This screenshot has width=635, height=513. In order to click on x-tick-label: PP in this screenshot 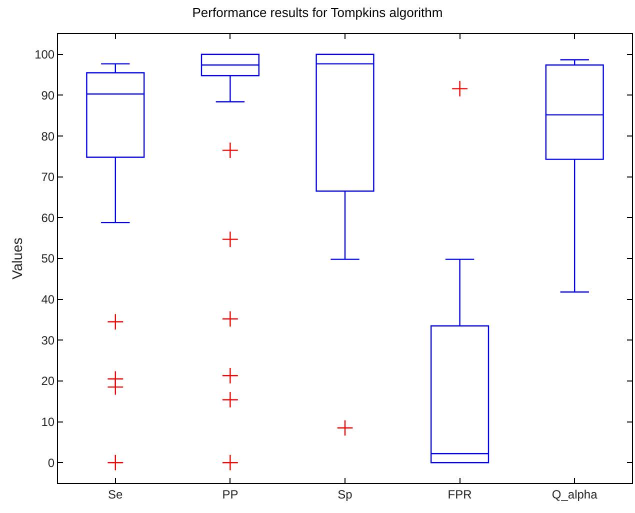, I will do `click(230, 494)`.